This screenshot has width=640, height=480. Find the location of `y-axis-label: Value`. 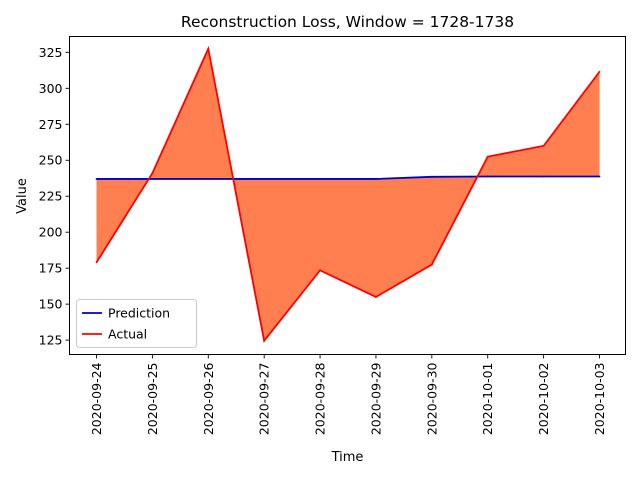

y-axis-label: Value is located at coordinates (22, 196).